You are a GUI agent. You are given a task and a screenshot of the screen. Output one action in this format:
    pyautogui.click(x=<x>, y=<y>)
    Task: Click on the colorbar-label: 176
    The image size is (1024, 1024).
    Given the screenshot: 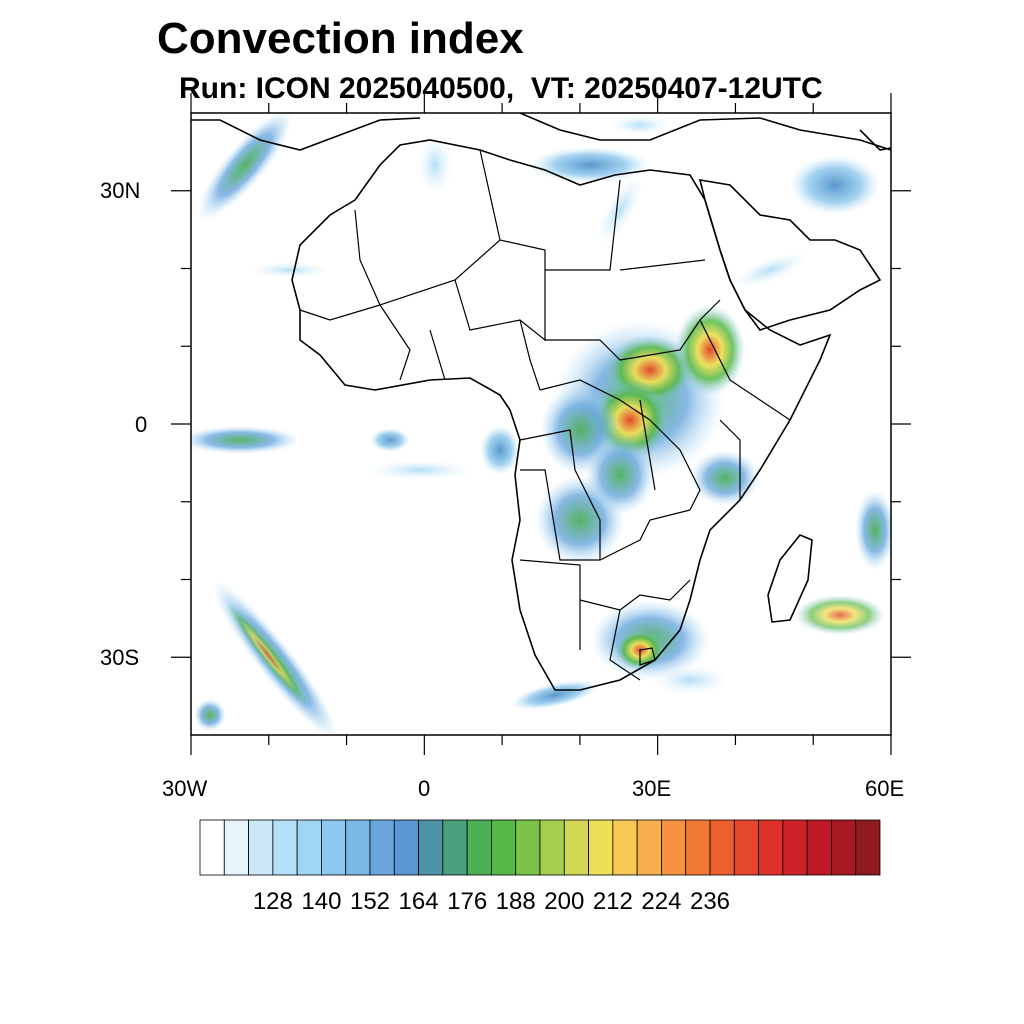 What is the action you would take?
    pyautogui.click(x=467, y=901)
    